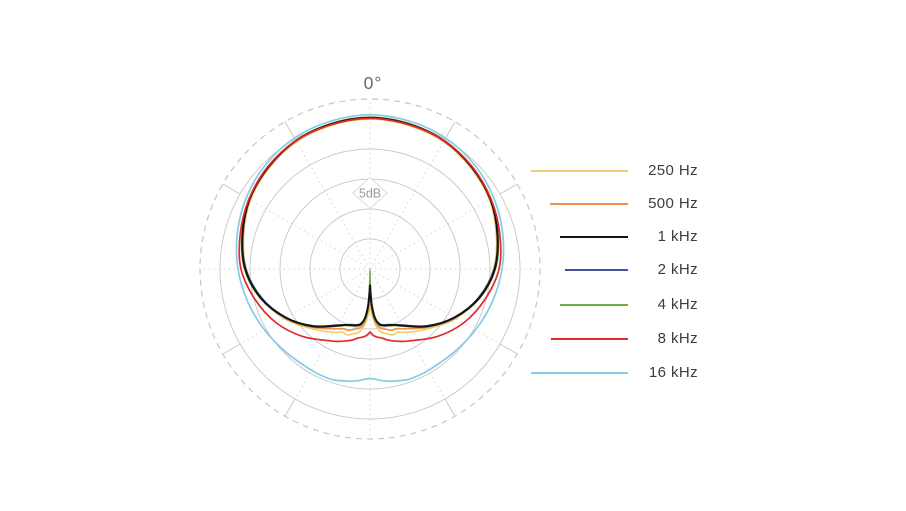 Image resolution: width=906 pixels, height=511 pixels. I want to click on scale-label: 5dB, so click(370, 194).